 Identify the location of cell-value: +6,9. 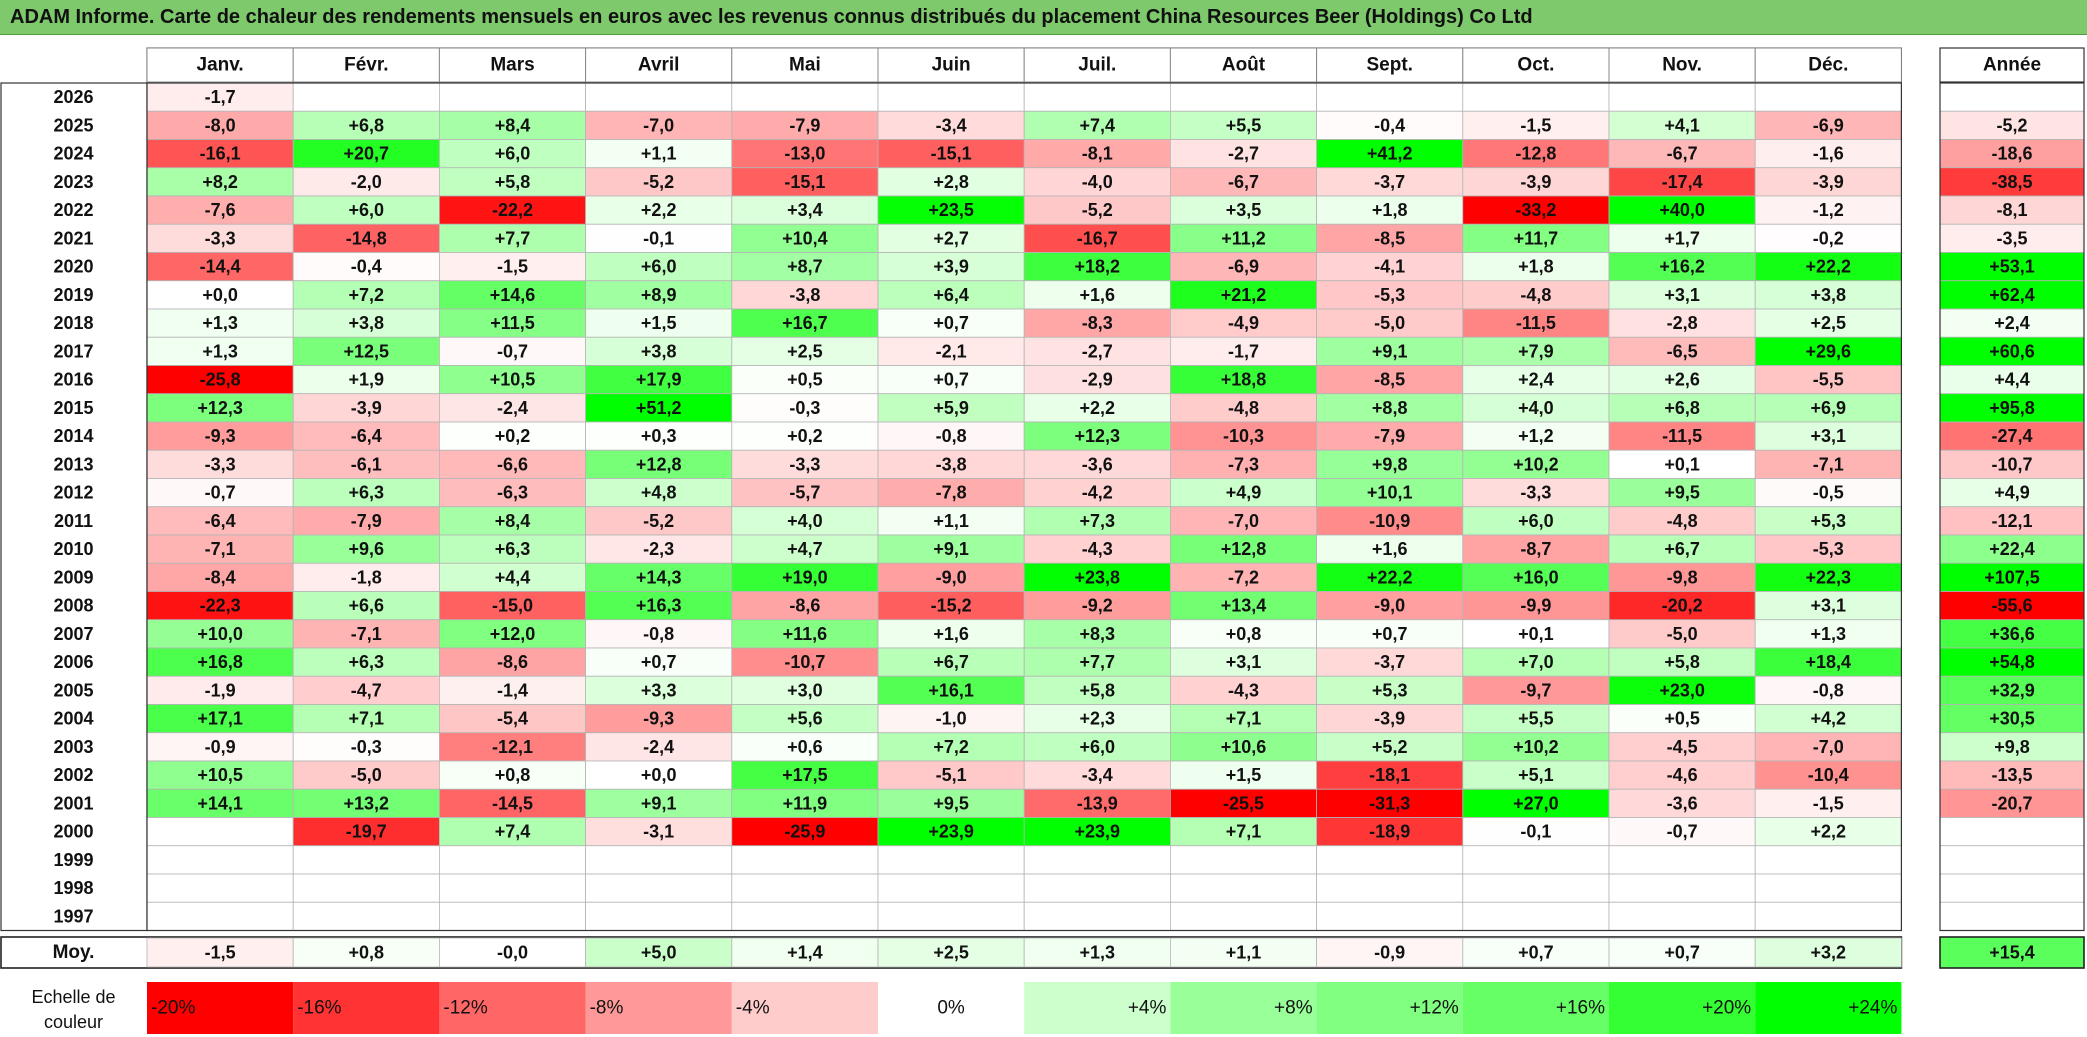
(1829, 408).